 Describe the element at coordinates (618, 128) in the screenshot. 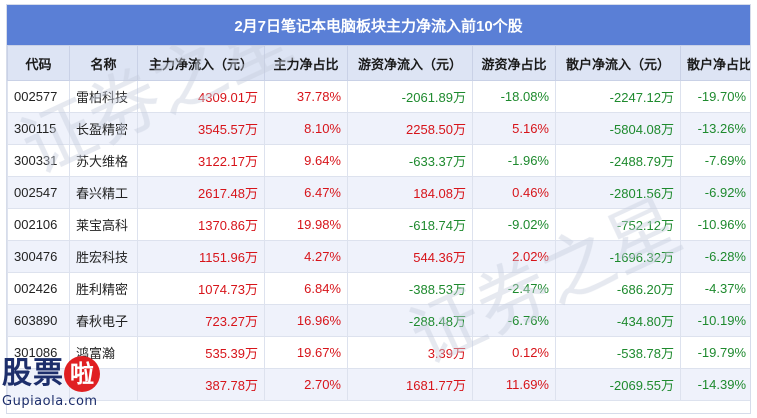

I see `cell-retail-inflow: -5804.08万` at that location.